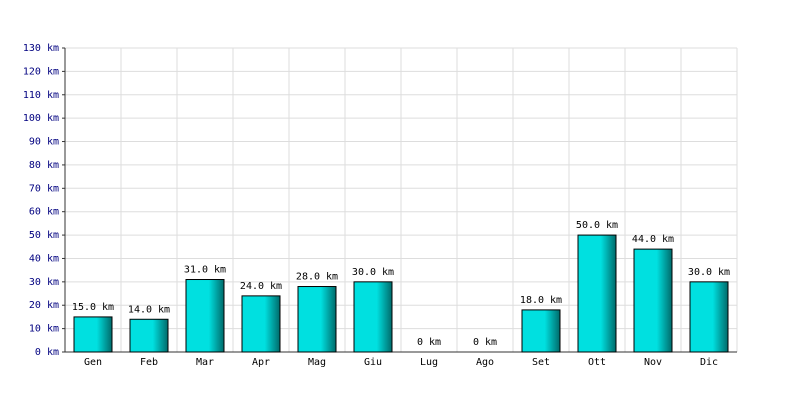 Image resolution: width=800 pixels, height=400 pixels. I want to click on x-tick-label: Ott, so click(597, 362).